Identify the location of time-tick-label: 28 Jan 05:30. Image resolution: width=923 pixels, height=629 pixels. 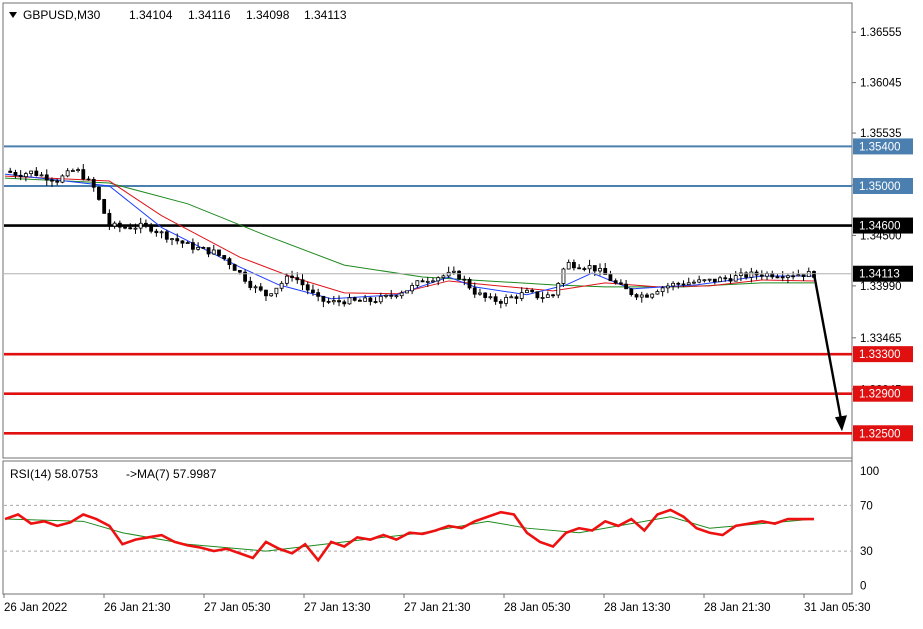
(537, 608).